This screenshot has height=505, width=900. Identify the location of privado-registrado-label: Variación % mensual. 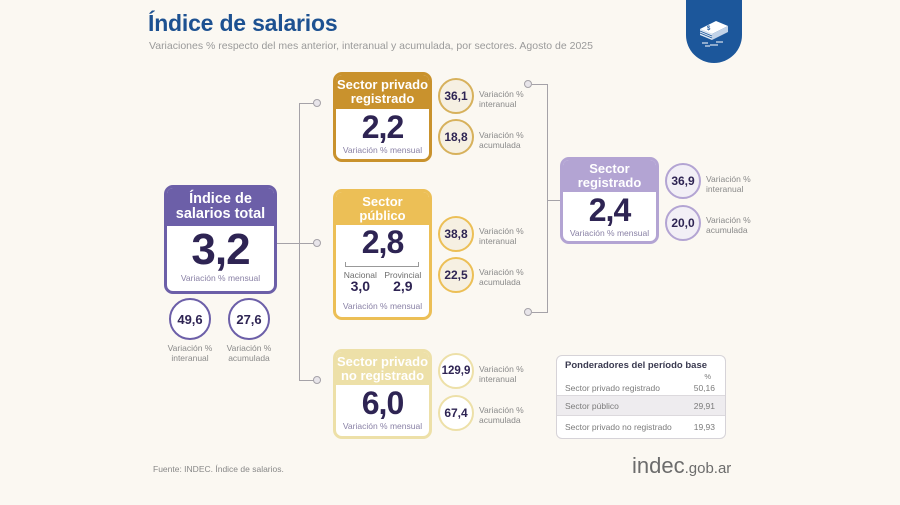
(382, 150).